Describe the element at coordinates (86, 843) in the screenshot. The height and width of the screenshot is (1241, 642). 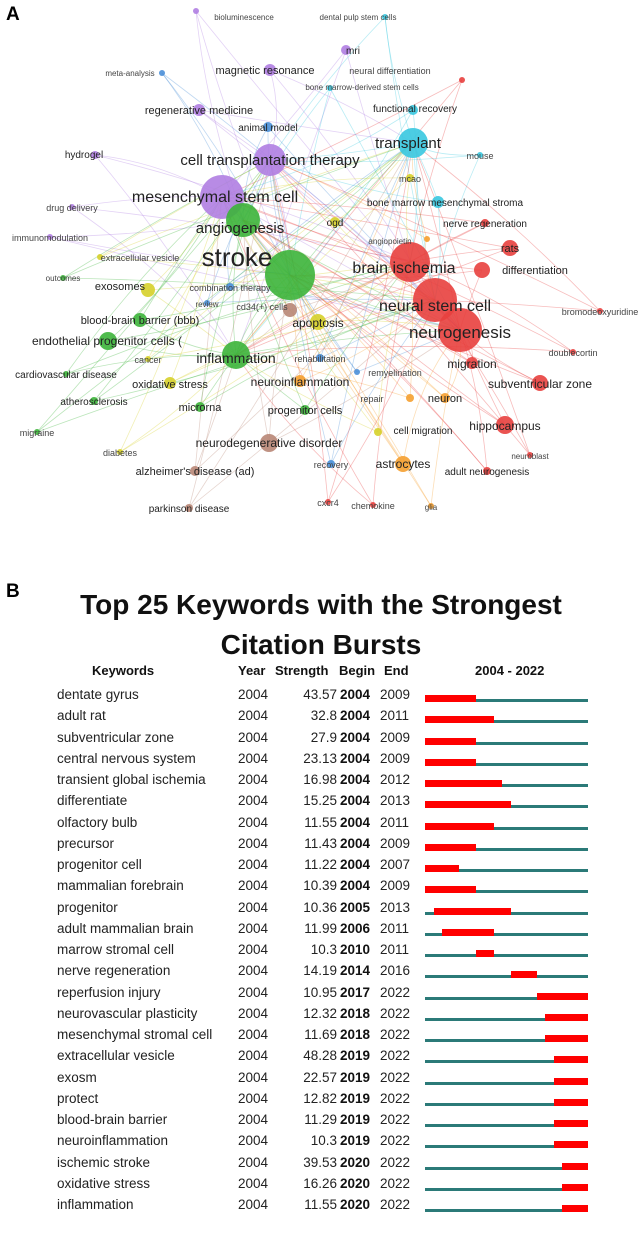
I see `row-keyword: precursor` at that location.